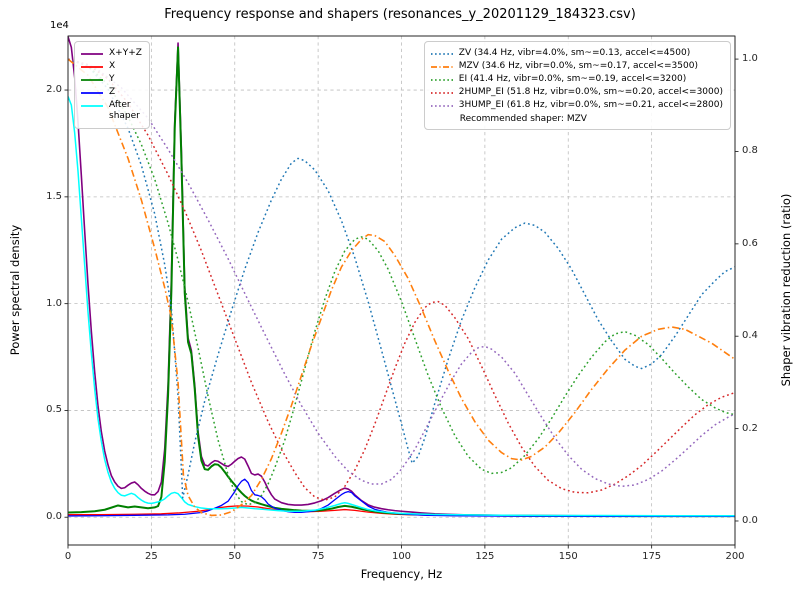 The width and height of the screenshot is (800, 600). Describe the element at coordinates (124, 110) in the screenshot. I see `legend-label: After shaper` at that location.